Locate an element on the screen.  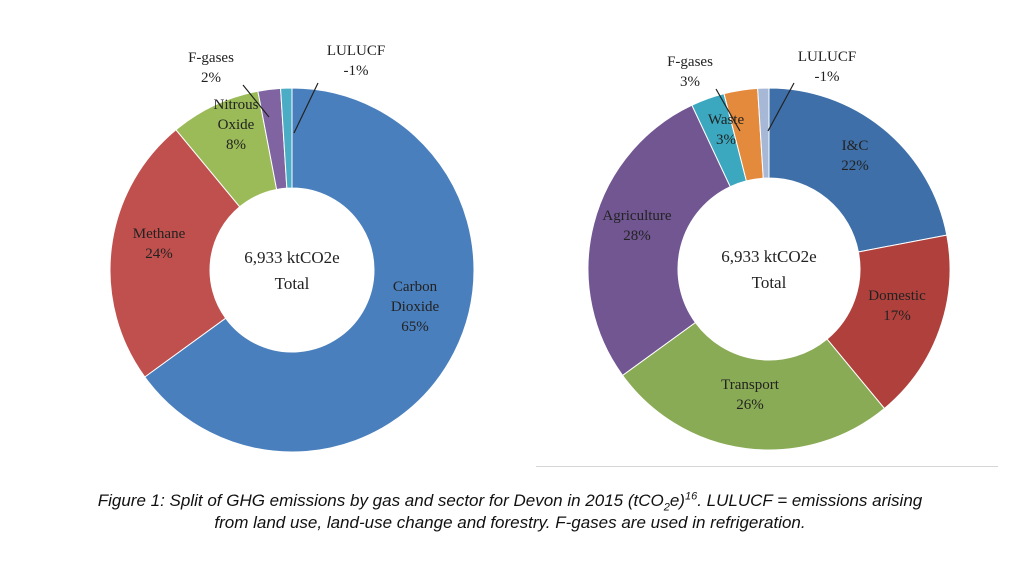
slice-transport is located at coordinates (753, 386).